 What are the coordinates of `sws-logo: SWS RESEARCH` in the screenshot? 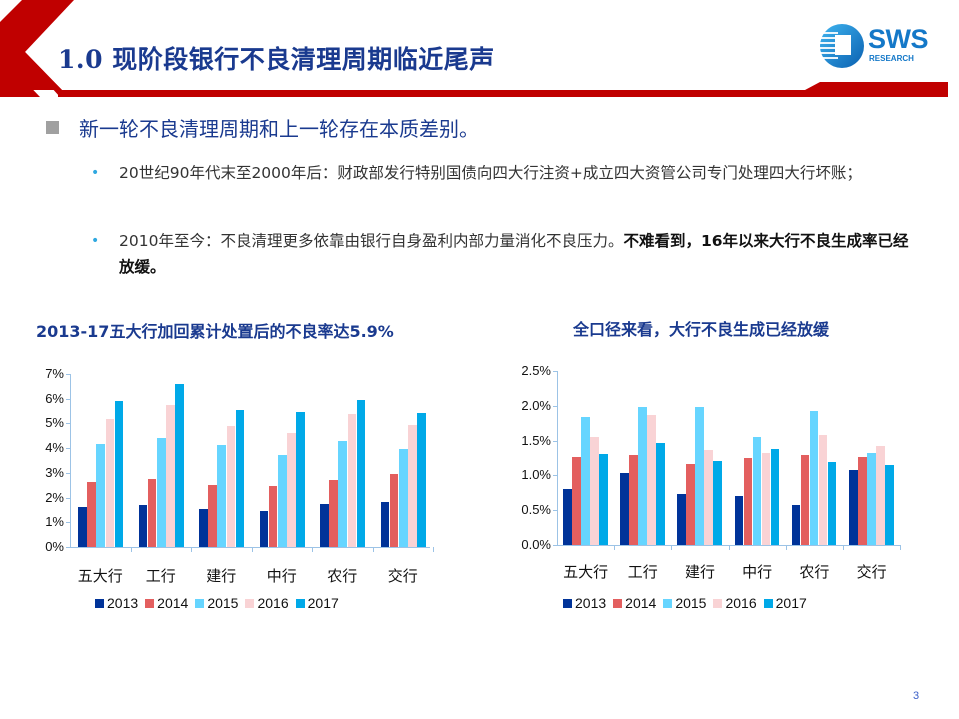 It's located at (883, 47).